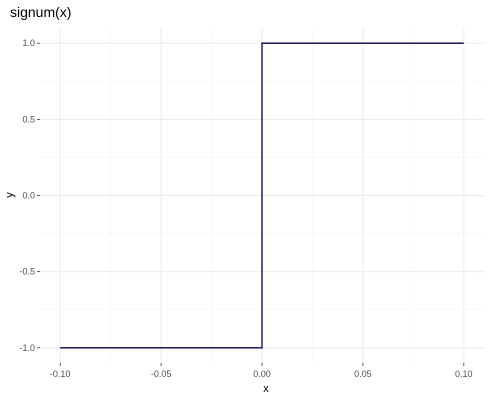 Image resolution: width=500 pixels, height=400 pixels. Describe the element at coordinates (10, 195) in the screenshot. I see `y-axis-title: y` at that location.